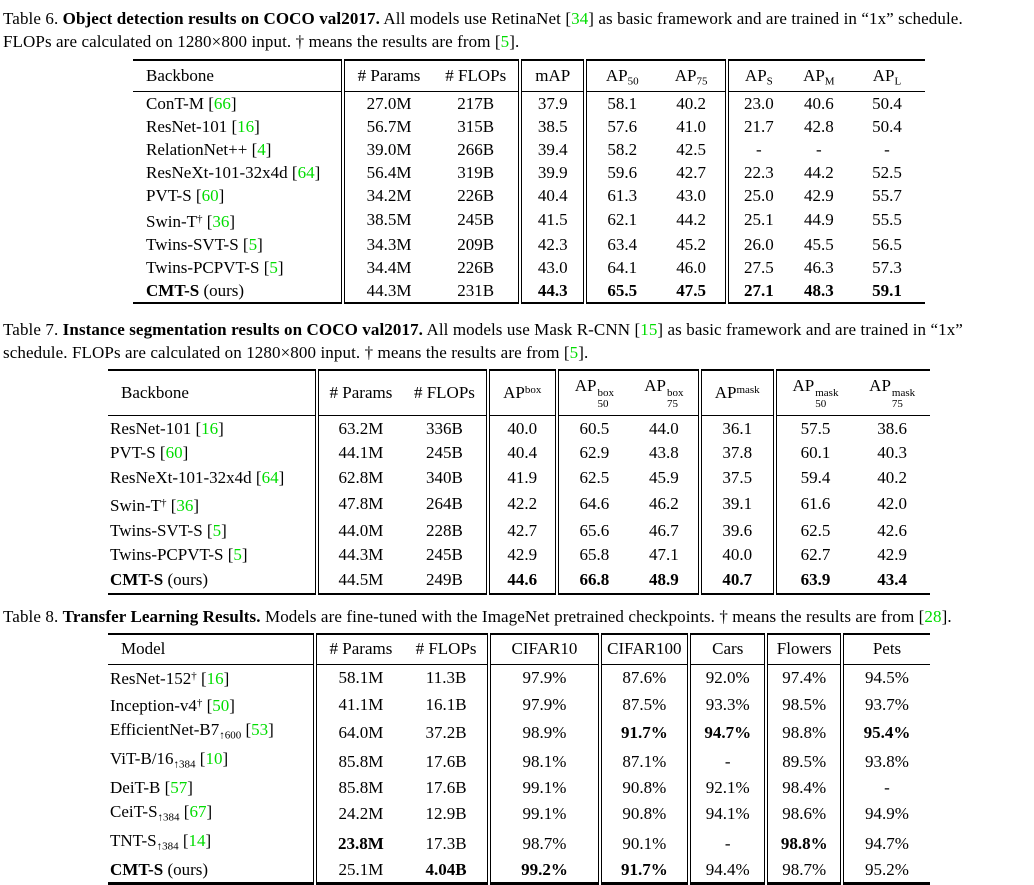 This screenshot has height=885, width=1034. What do you see at coordinates (643, 649) in the screenshot?
I see `column-header: CIFAR100` at bounding box center [643, 649].